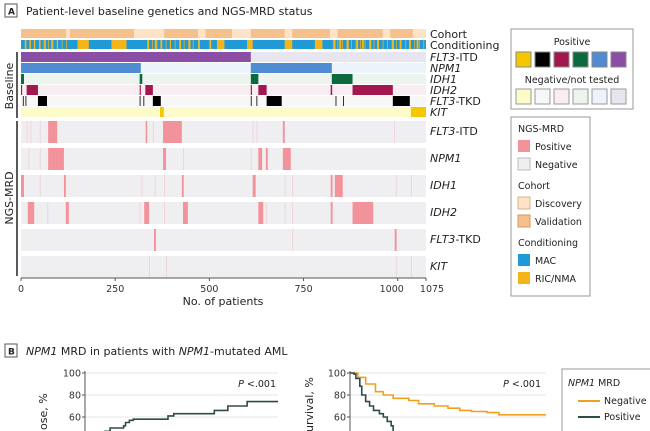 This screenshot has height=431, width=650. I want to click on legend-negative-swatch-flt3_tkd, so click(542, 96).